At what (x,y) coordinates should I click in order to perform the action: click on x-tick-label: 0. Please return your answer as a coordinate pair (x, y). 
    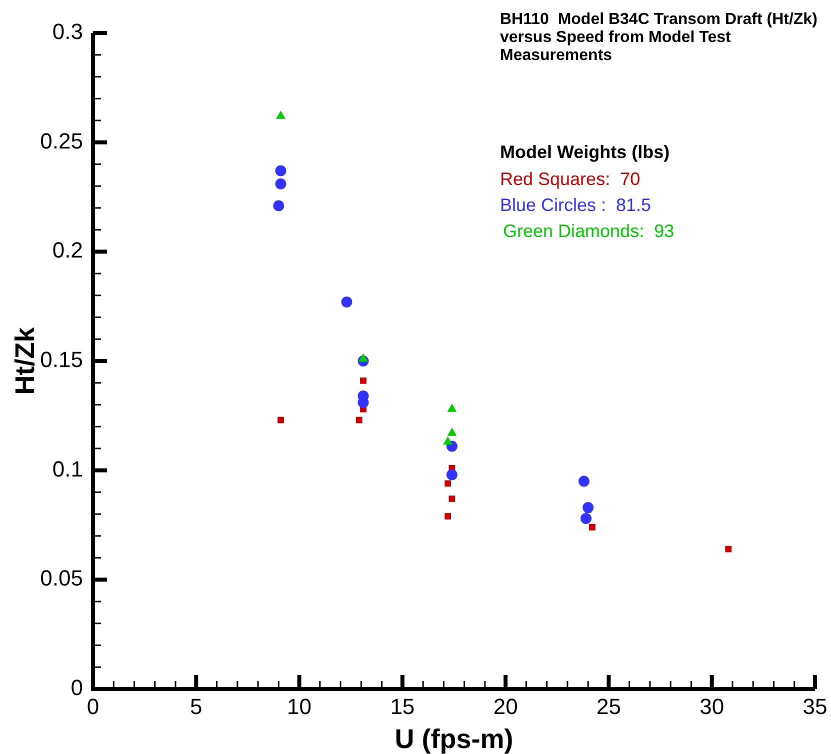
    Looking at the image, I should click on (93, 707).